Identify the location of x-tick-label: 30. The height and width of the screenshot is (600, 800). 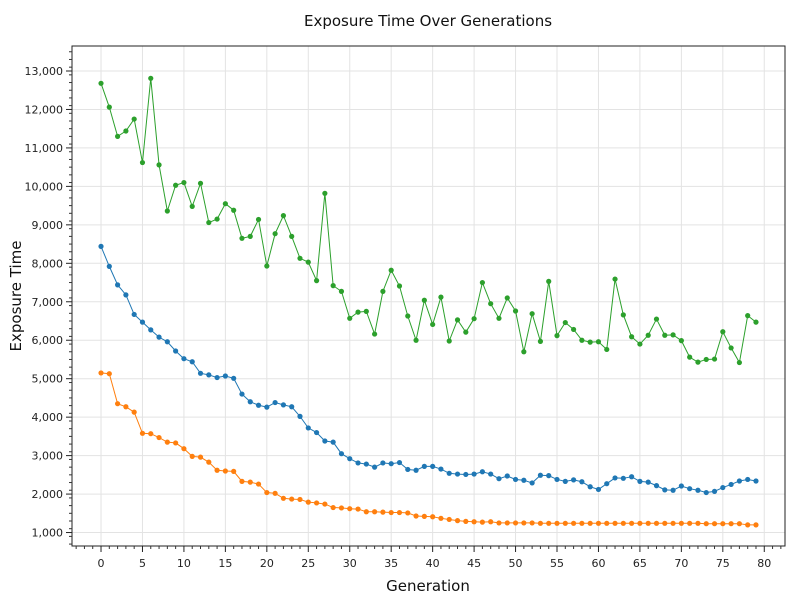
(350, 563).